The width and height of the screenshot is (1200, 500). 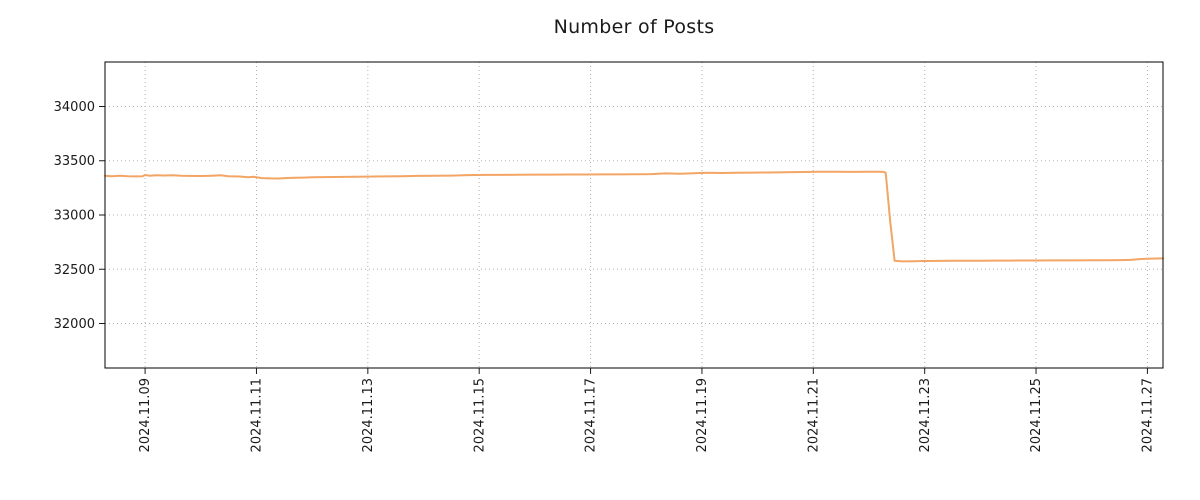 What do you see at coordinates (257, 415) in the screenshot?
I see `x-tick-label: 2024.11.11` at bounding box center [257, 415].